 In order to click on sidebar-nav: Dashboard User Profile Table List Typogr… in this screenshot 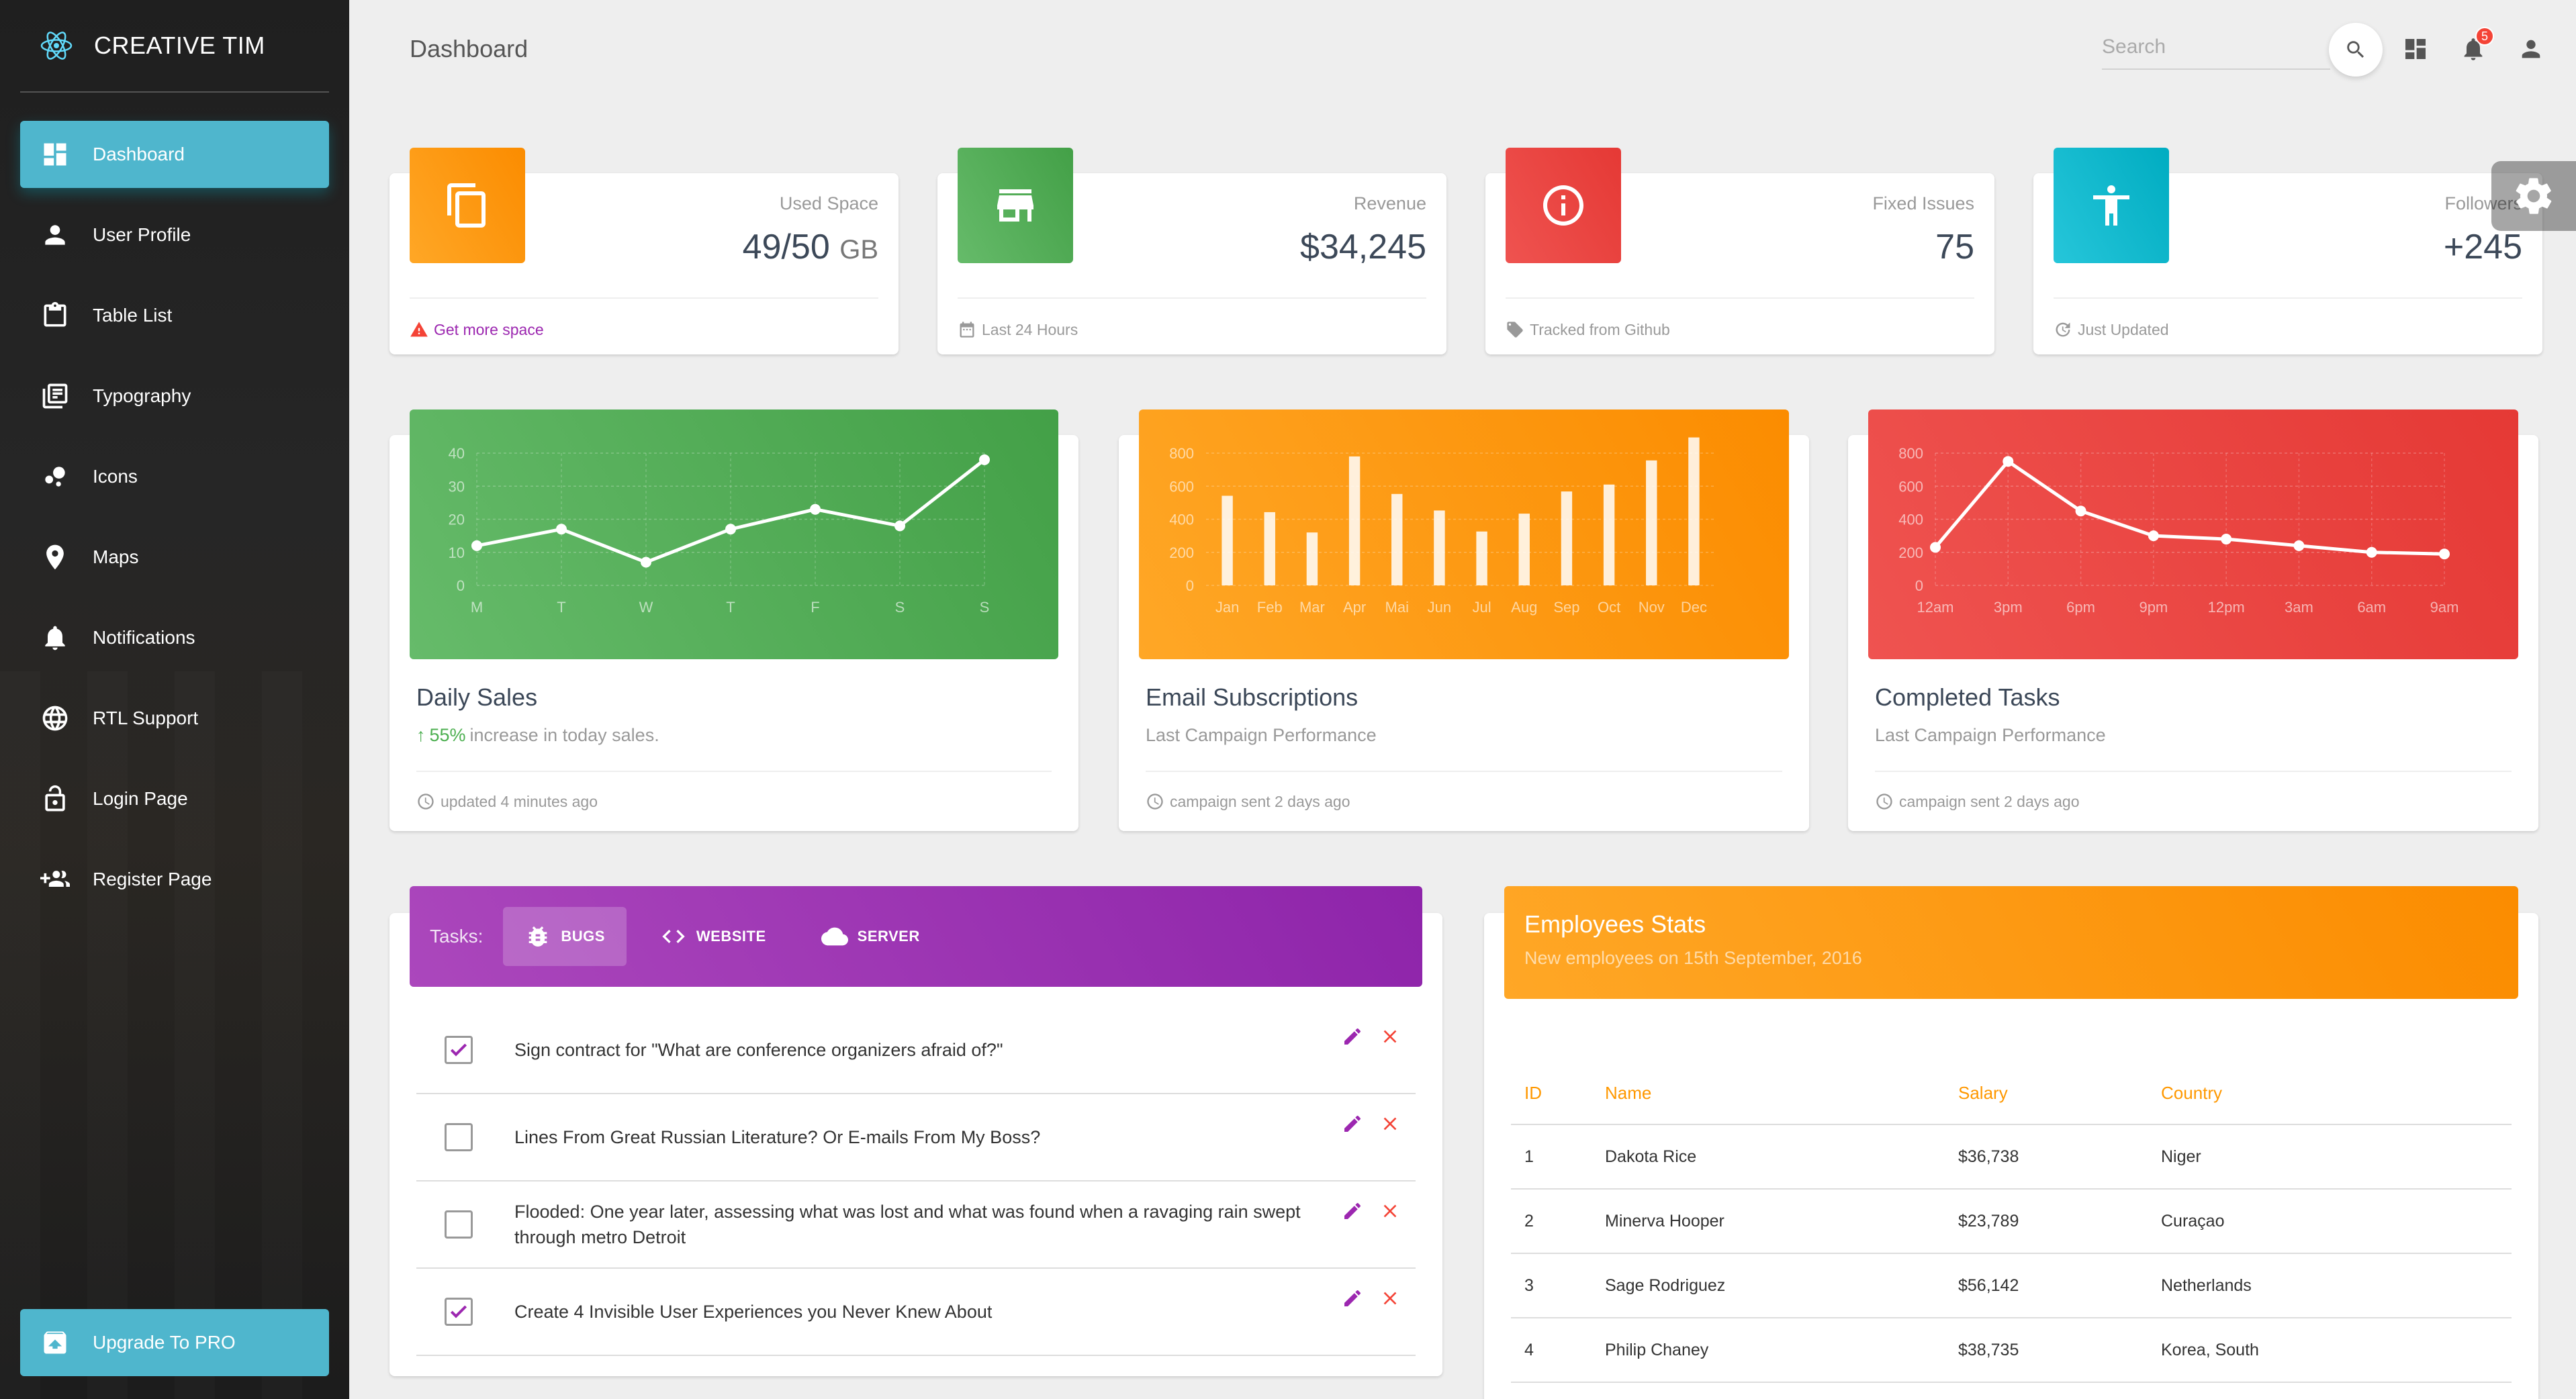, I will do `click(174, 523)`.